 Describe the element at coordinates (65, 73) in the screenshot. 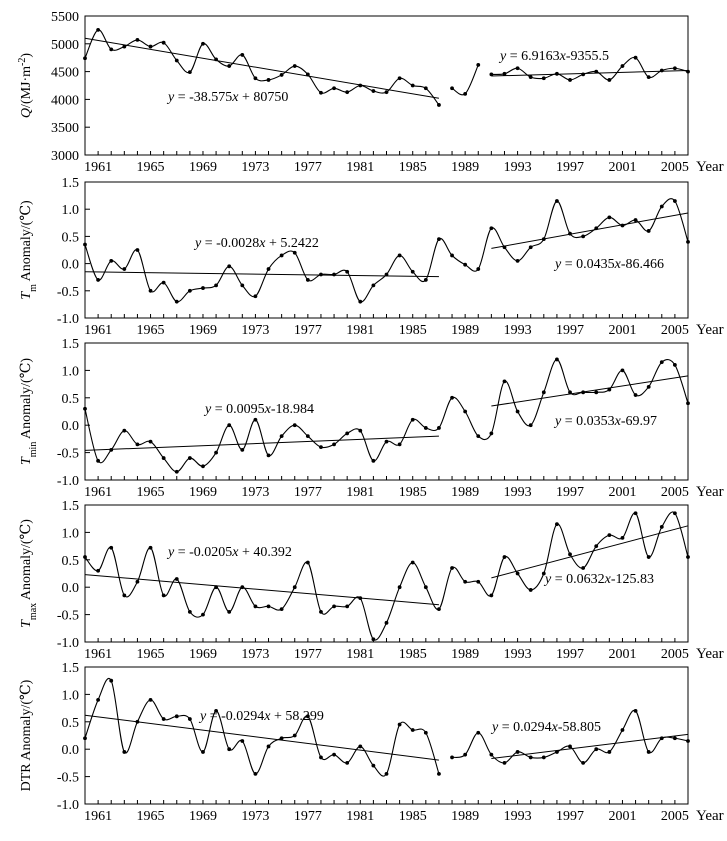

I see `y-tick-label: 4500` at that location.